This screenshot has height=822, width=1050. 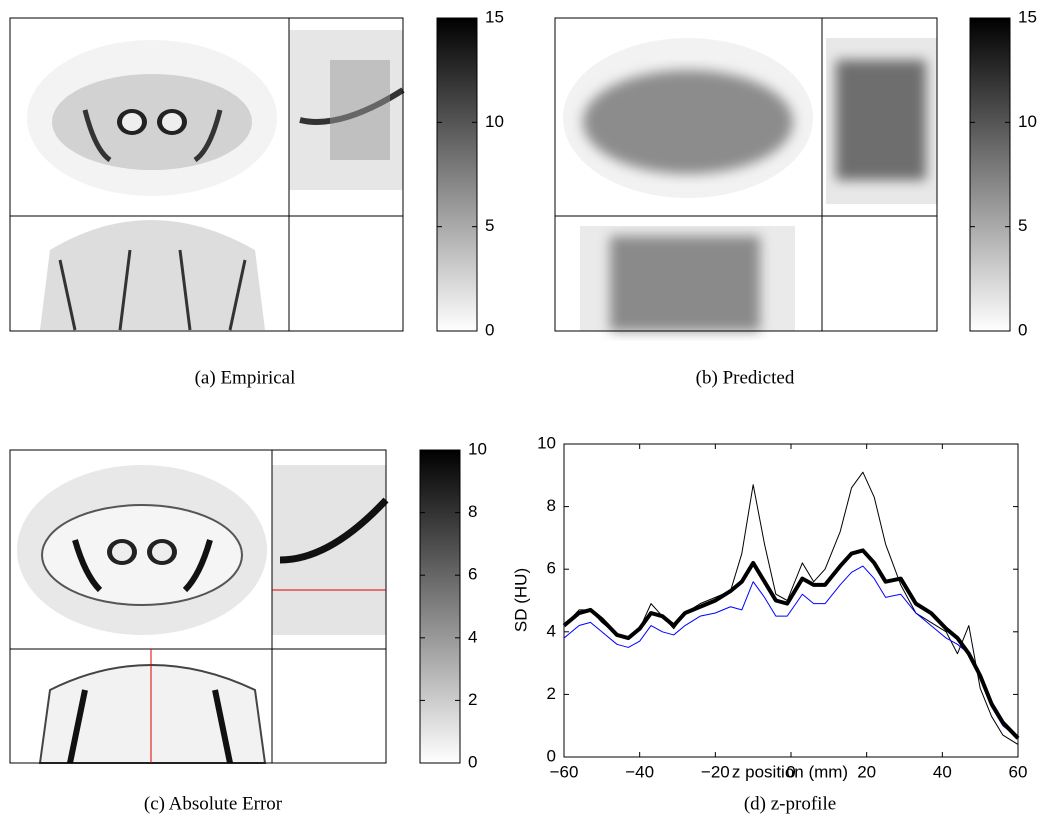 What do you see at coordinates (551, 505) in the screenshot?
I see `y-tick-label: 8` at bounding box center [551, 505].